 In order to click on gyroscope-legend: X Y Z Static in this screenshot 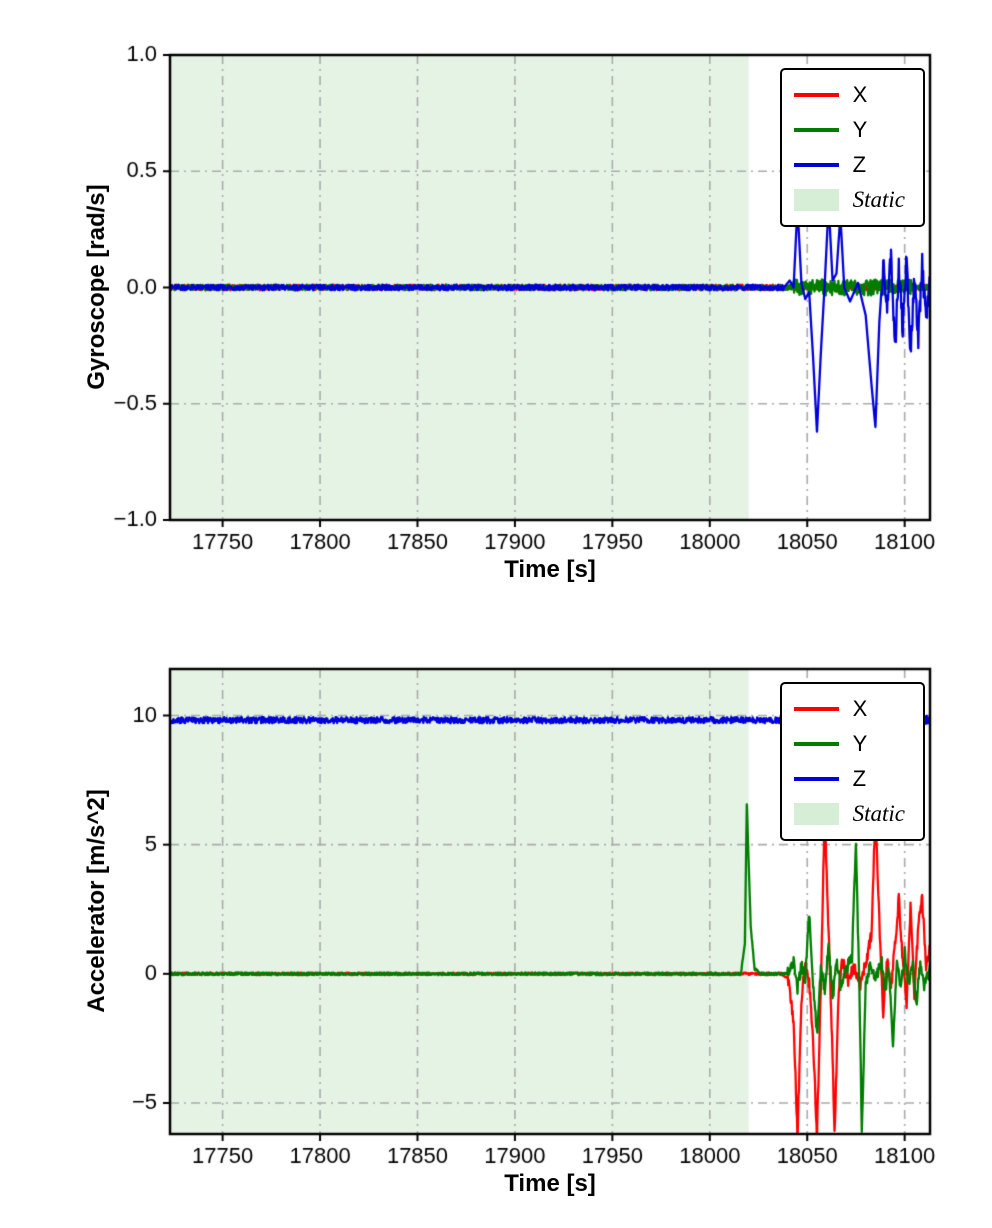, I will do `click(852, 147)`.